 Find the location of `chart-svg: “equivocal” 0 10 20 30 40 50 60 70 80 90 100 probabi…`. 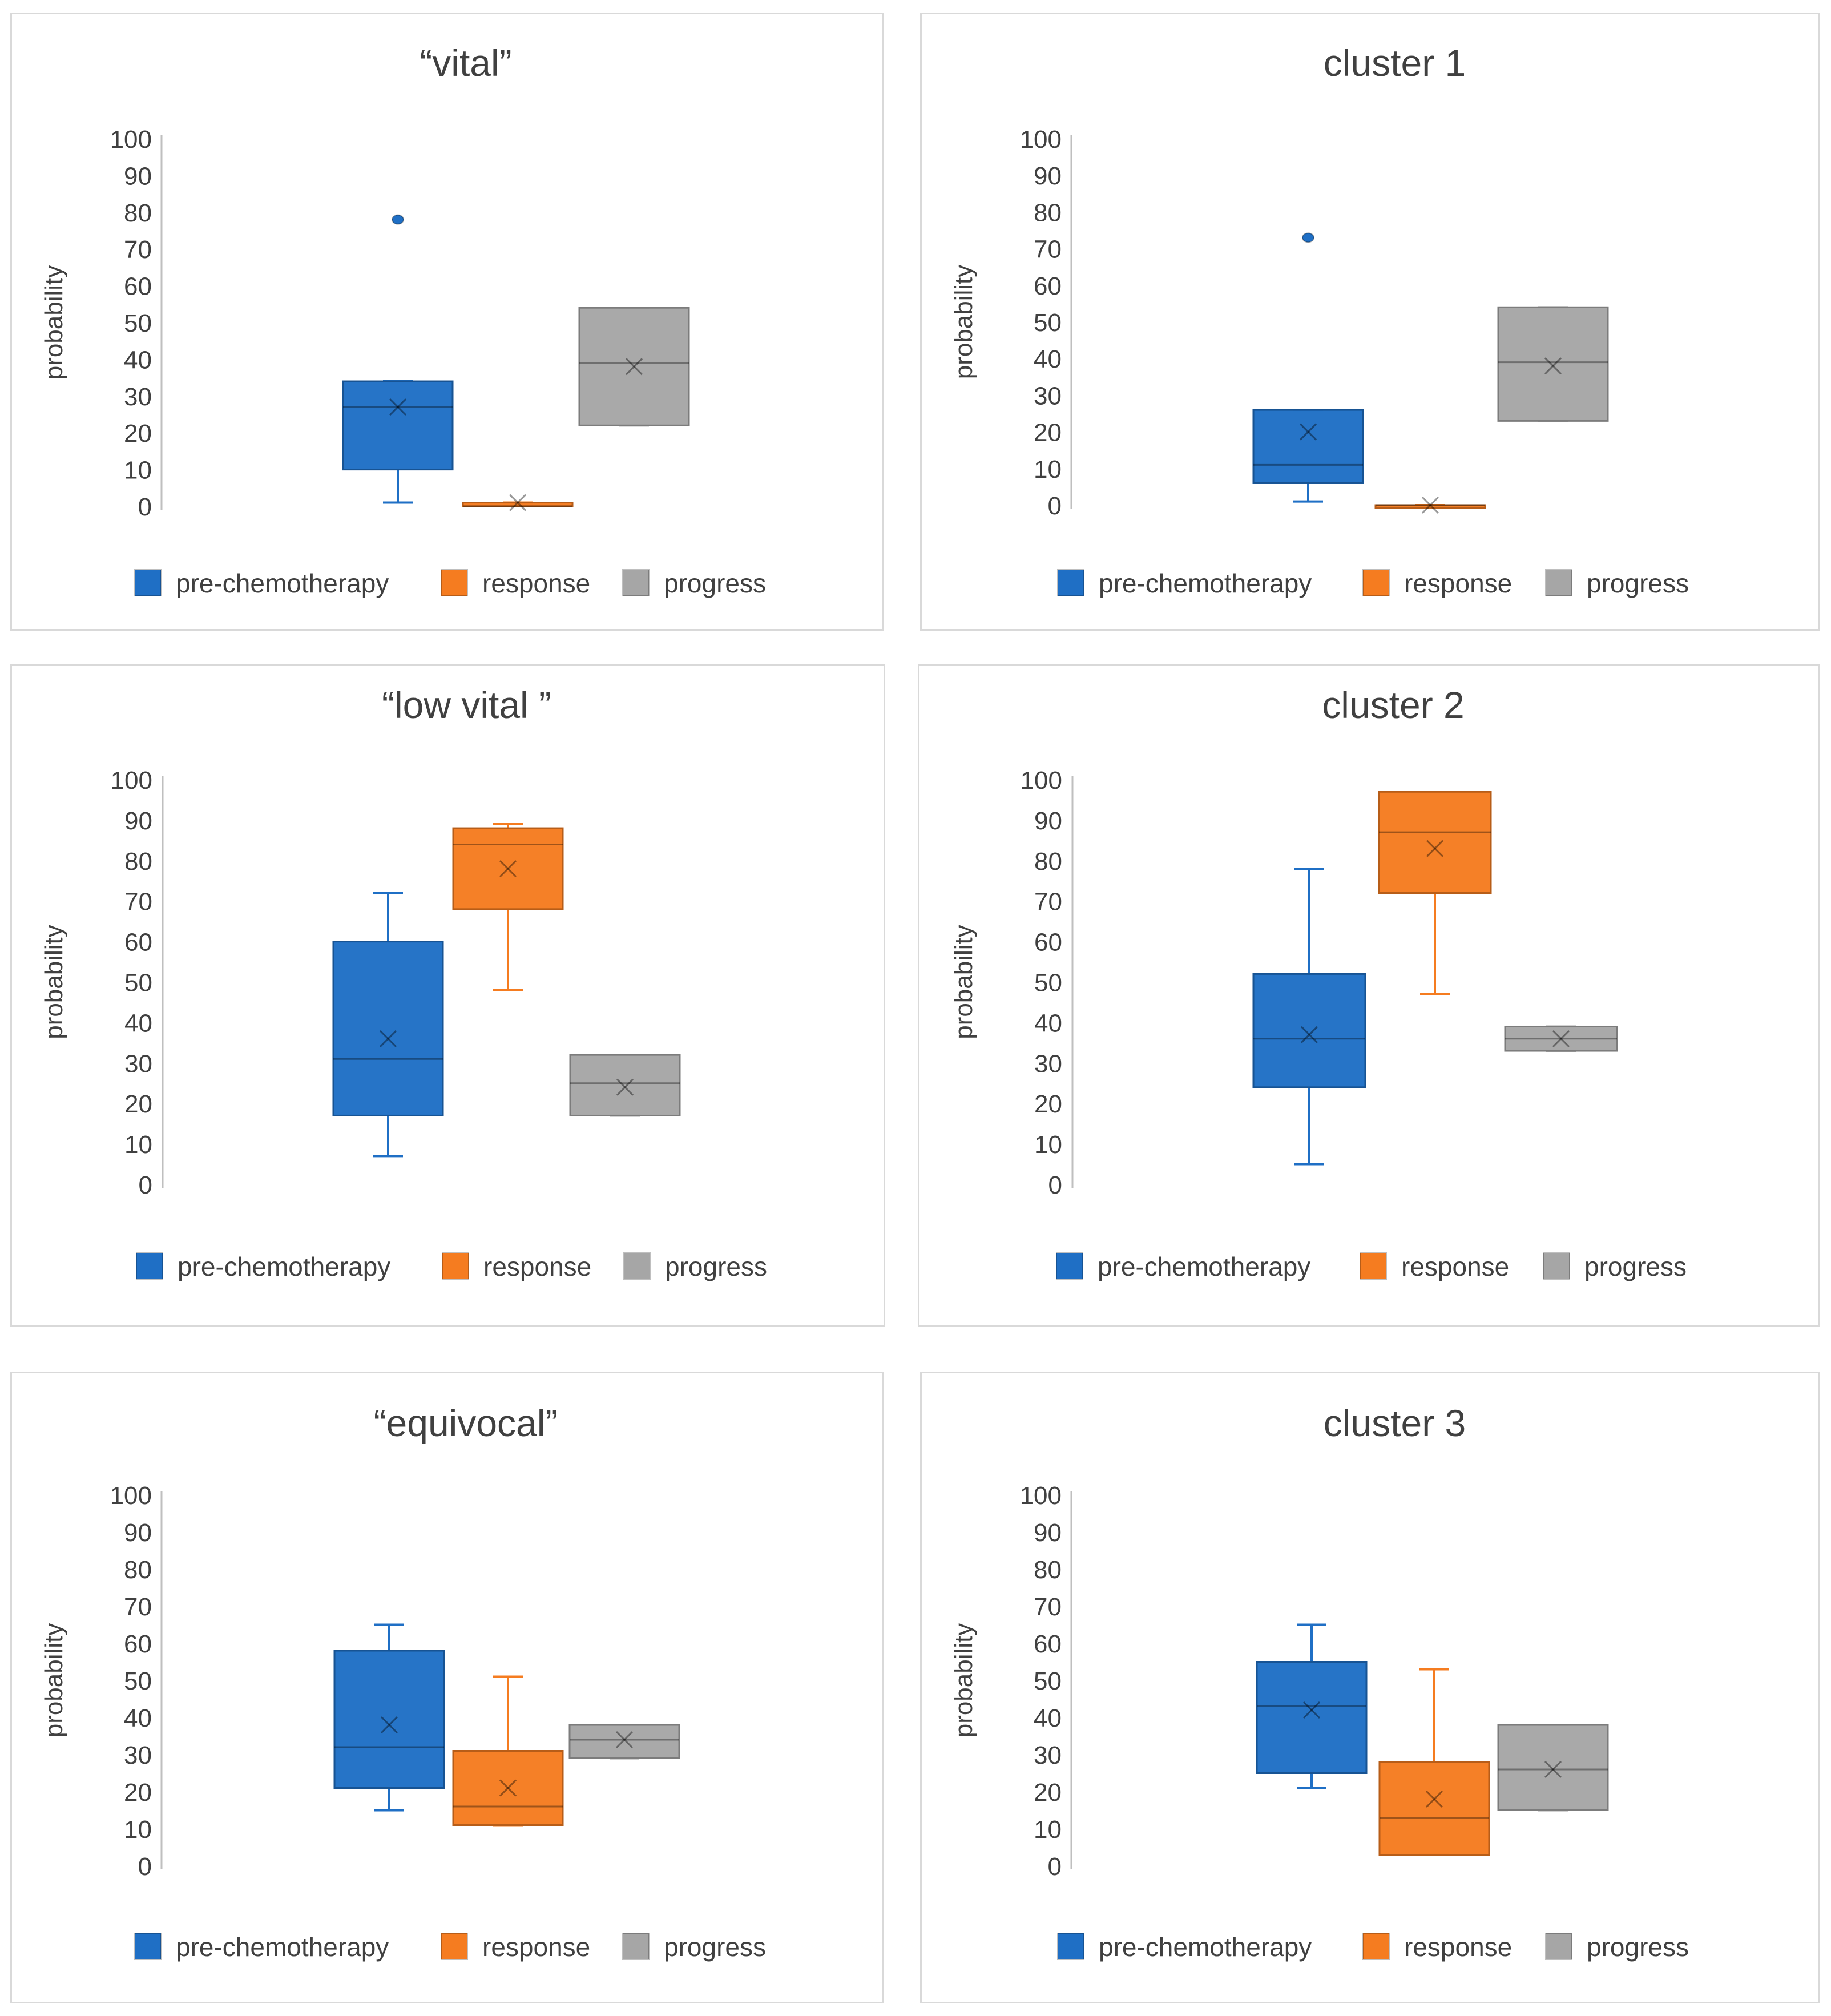

chart-svg: “equivocal” 0 10 20 30 40 50 60 70 80 90 100 probabi… is located at coordinates (403, 1682).